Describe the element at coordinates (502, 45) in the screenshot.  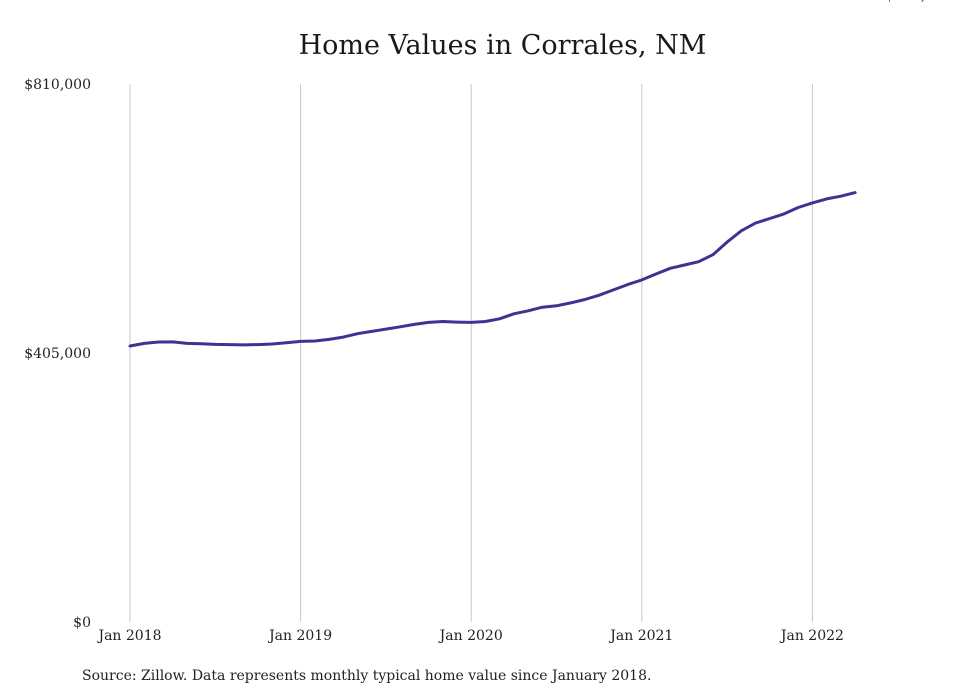
I see `chart-title: Home Values in Corrales, NM` at that location.